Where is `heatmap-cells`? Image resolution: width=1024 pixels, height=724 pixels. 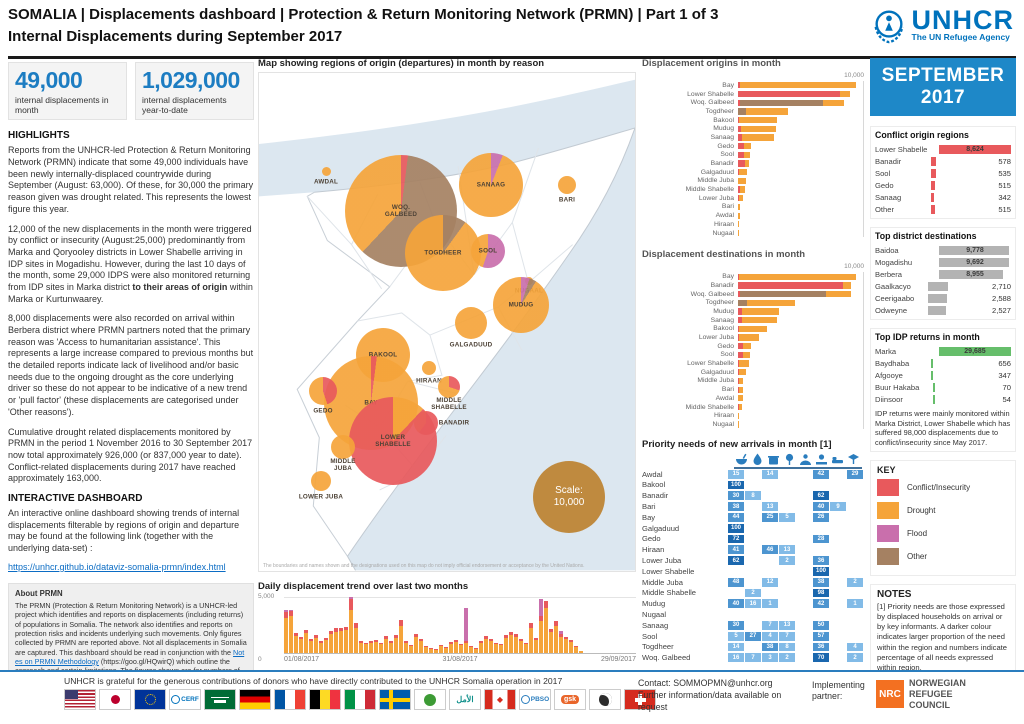 heatmap-cells is located at coordinates (796, 614).